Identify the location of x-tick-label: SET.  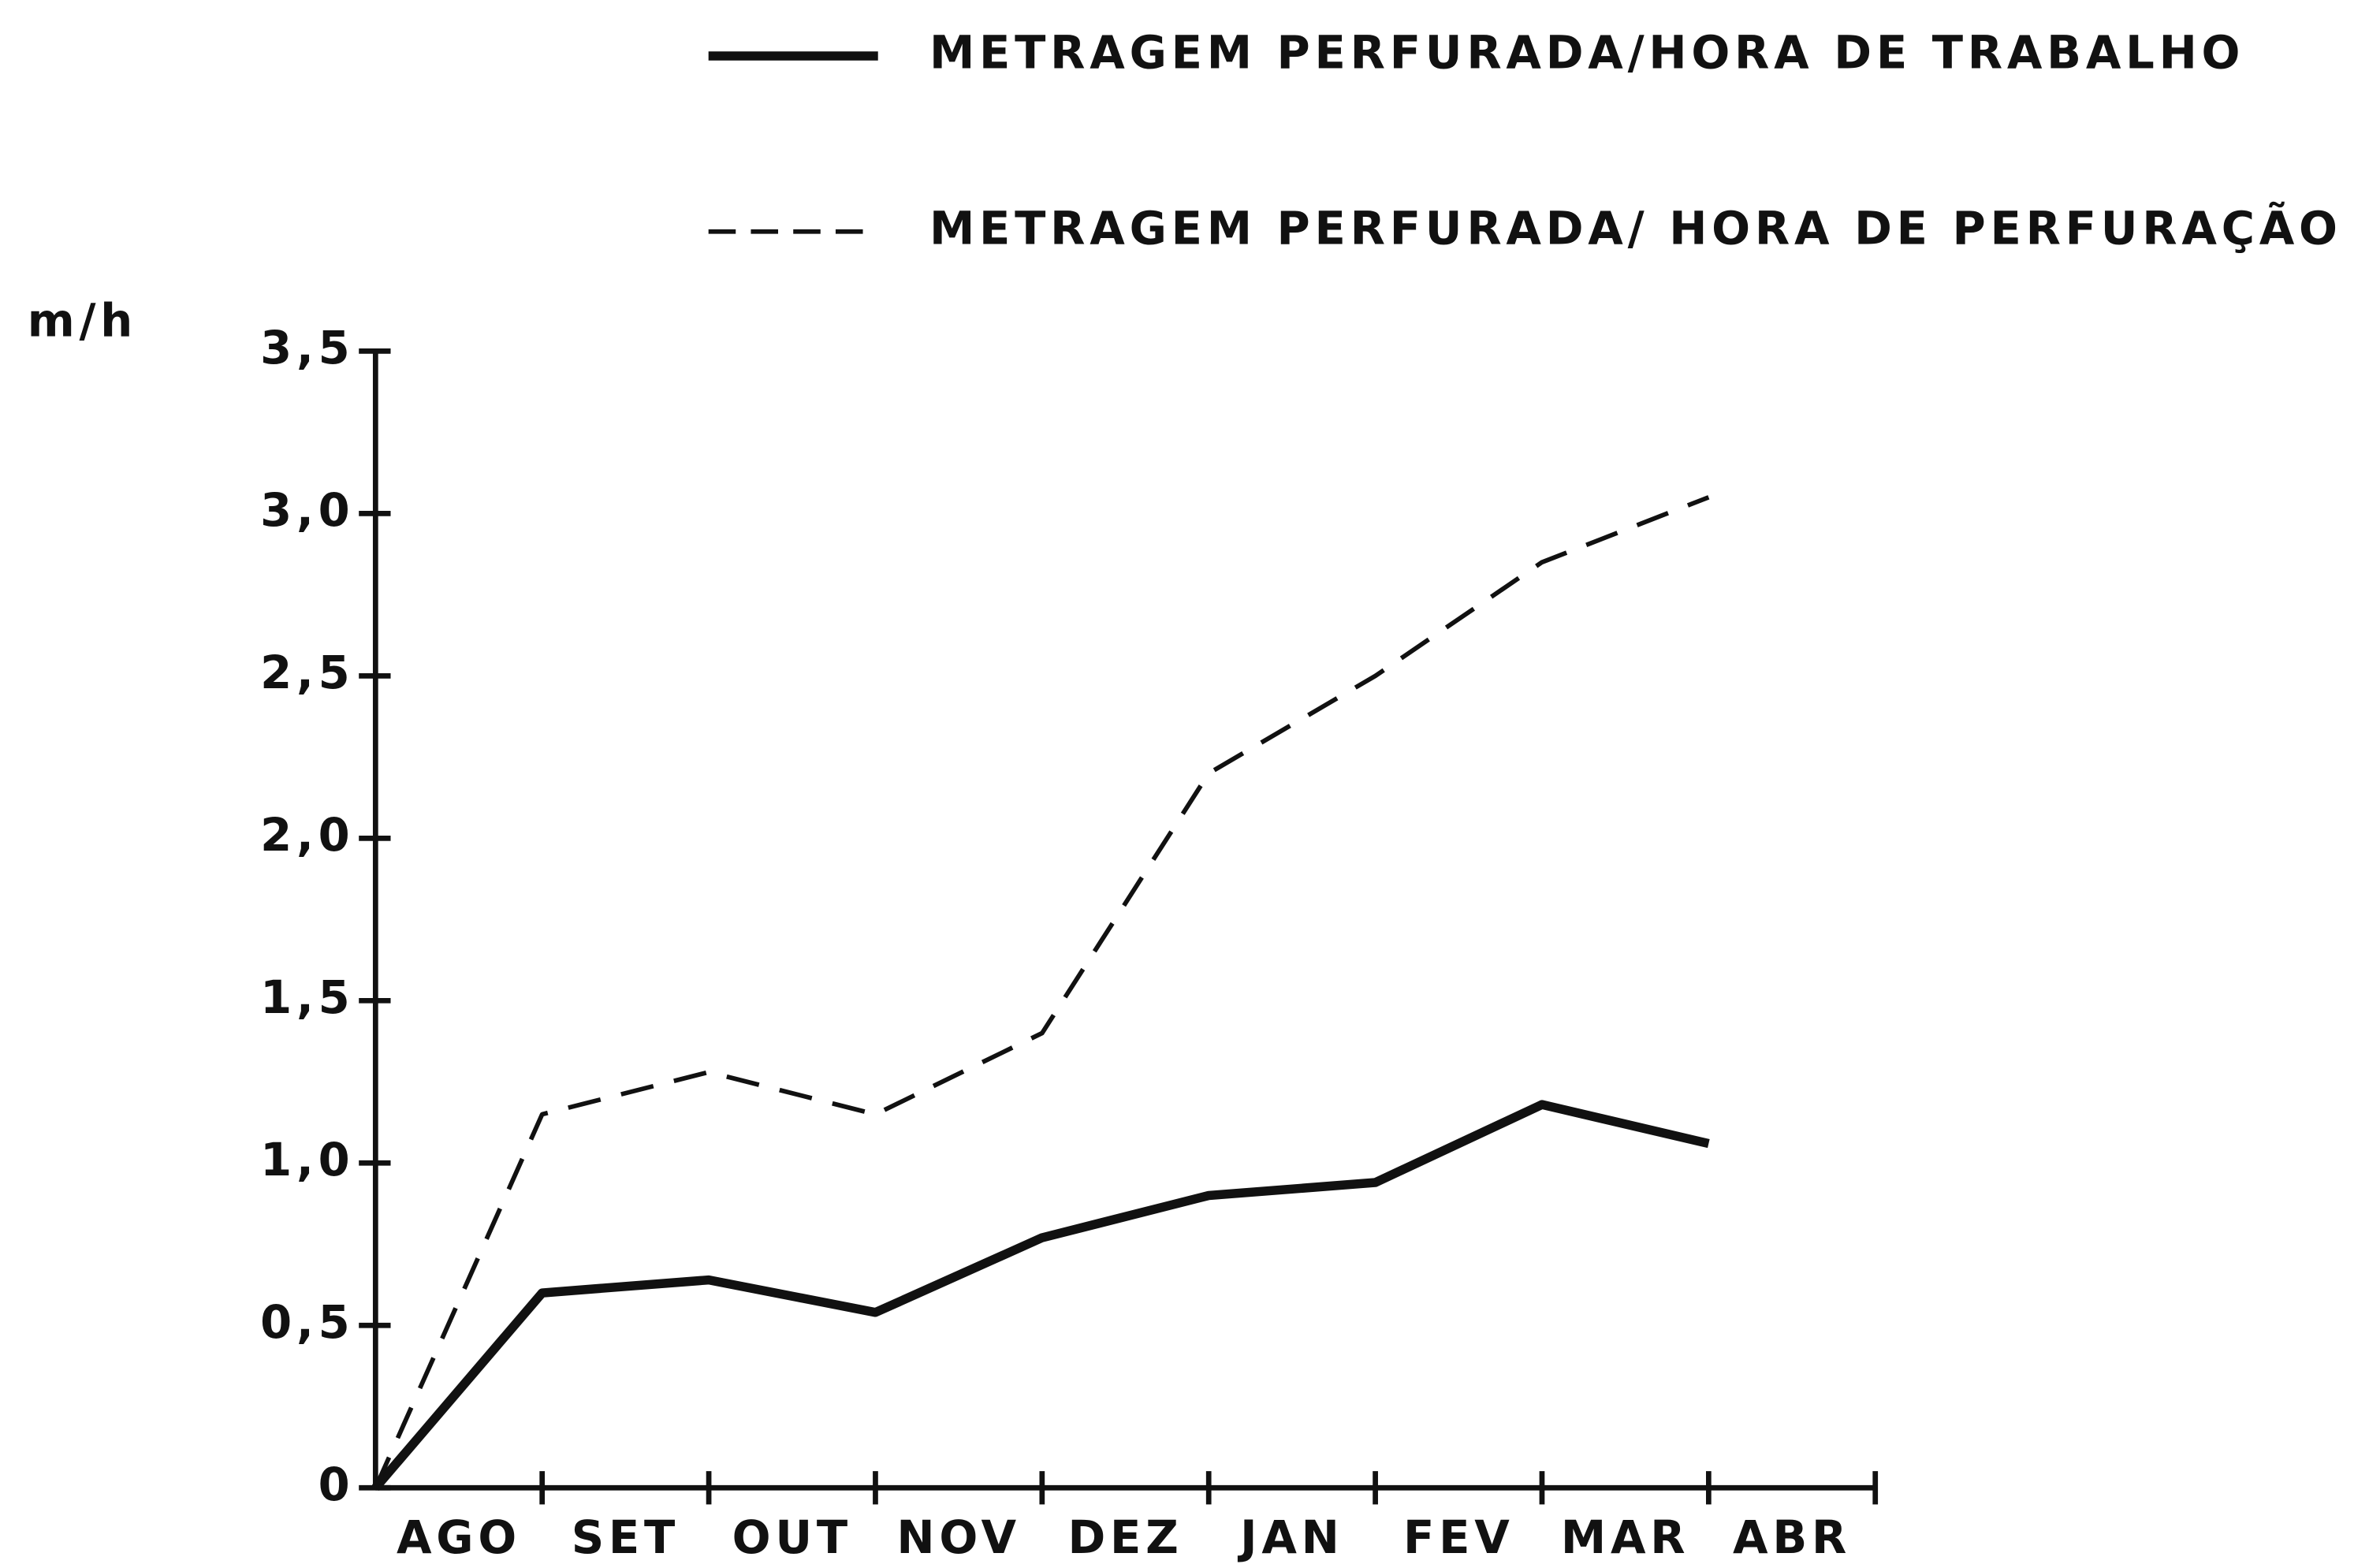
(626, 1537).